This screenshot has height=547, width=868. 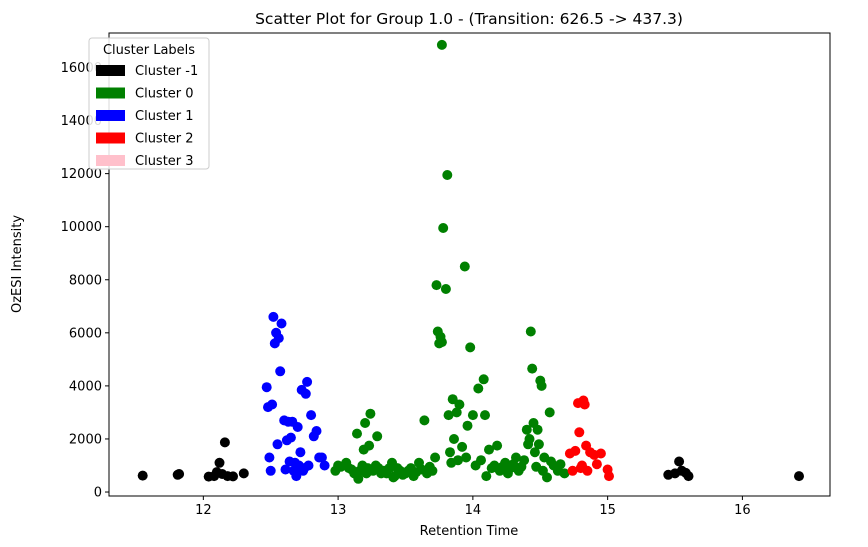 What do you see at coordinates (607, 510) in the screenshot?
I see `x-tick-label: 15` at bounding box center [607, 510].